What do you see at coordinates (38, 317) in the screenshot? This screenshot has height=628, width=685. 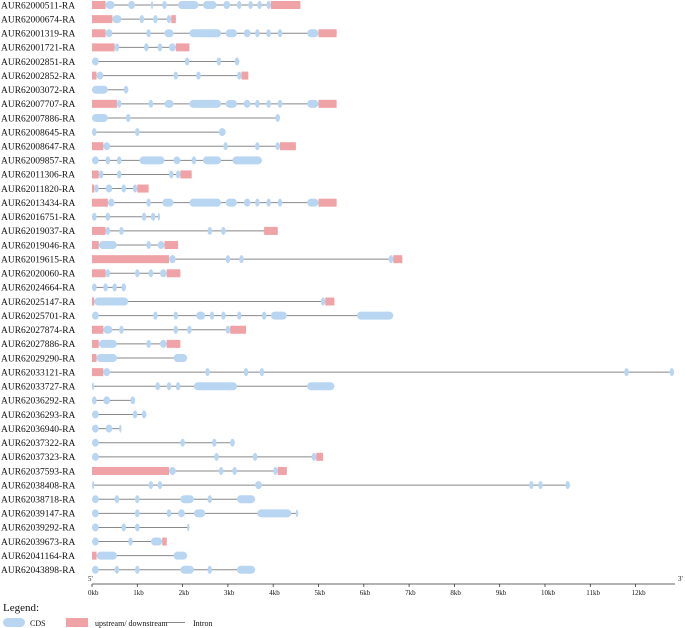 I see `gene-id-label: AUR62025701-RA` at bounding box center [38, 317].